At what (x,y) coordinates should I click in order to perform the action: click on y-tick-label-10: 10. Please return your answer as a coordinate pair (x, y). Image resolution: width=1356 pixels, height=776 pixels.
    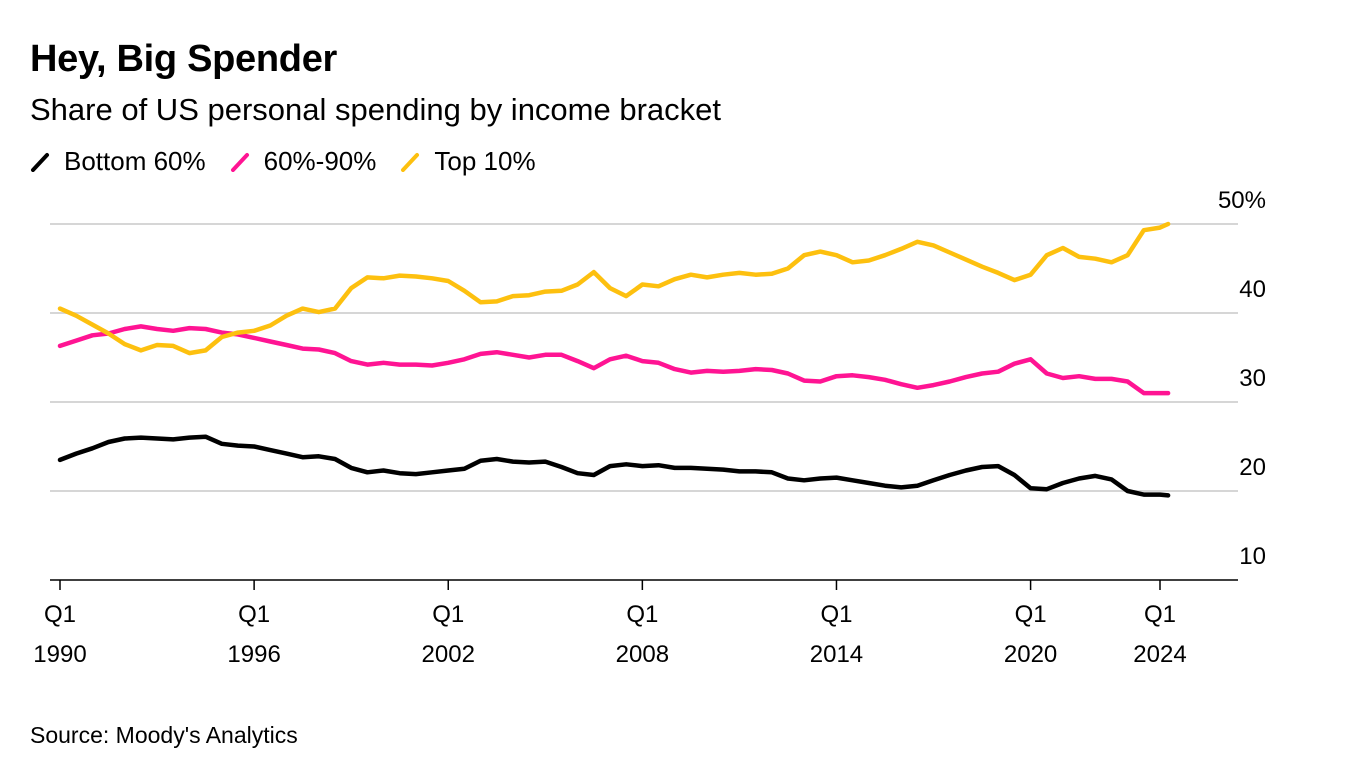
    Looking at the image, I should click on (1252, 556).